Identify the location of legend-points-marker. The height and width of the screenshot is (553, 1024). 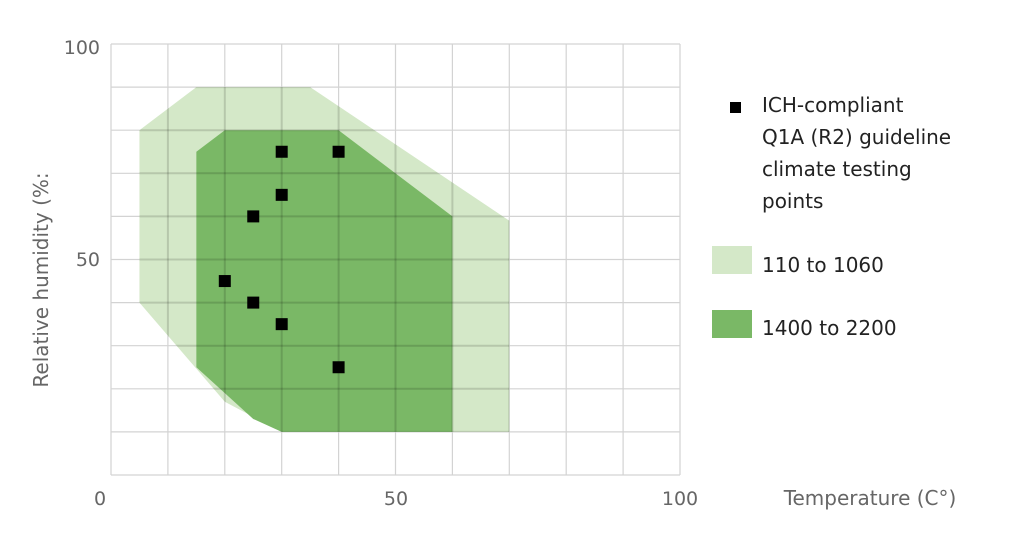
(735, 107).